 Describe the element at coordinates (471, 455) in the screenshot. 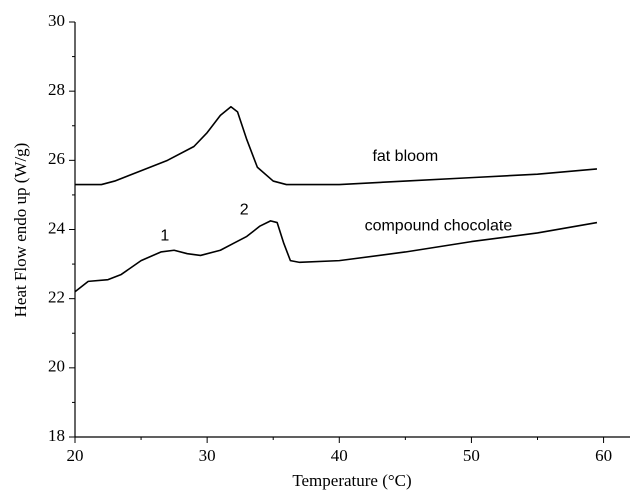

I see `x-tick-label: 50` at that location.